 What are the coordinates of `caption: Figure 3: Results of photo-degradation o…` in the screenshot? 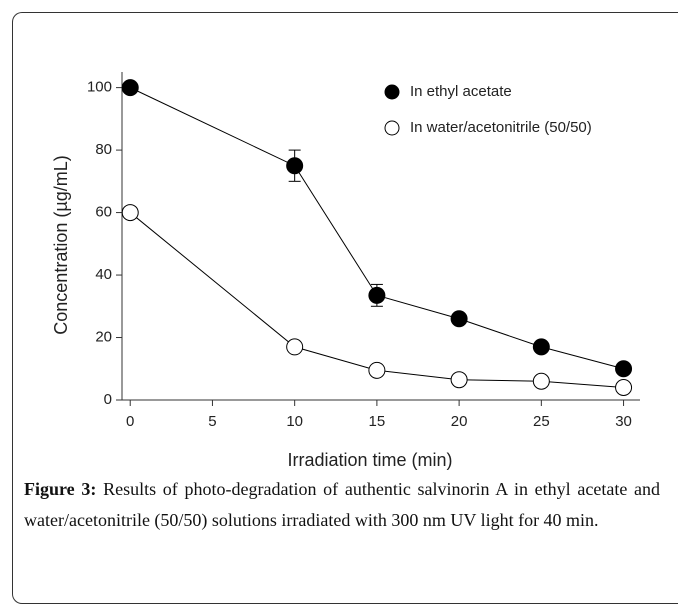 It's located at (342, 505).